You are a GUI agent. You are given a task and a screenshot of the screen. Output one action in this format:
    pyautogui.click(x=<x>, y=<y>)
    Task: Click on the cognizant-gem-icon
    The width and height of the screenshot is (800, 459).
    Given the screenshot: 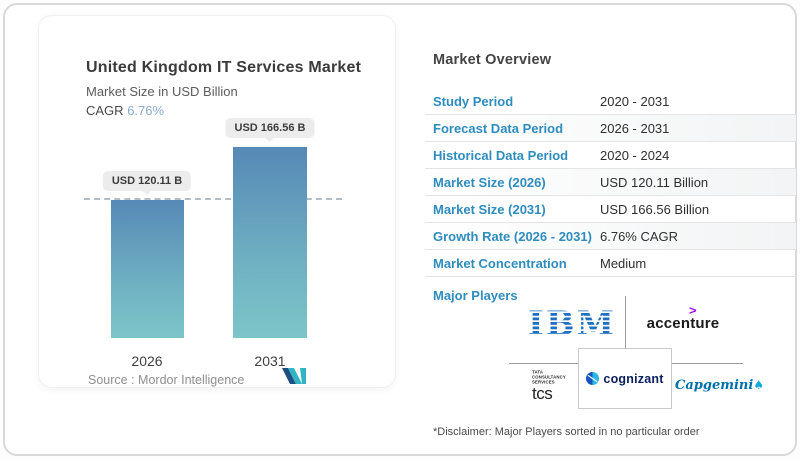 What is the action you would take?
    pyautogui.click(x=593, y=378)
    